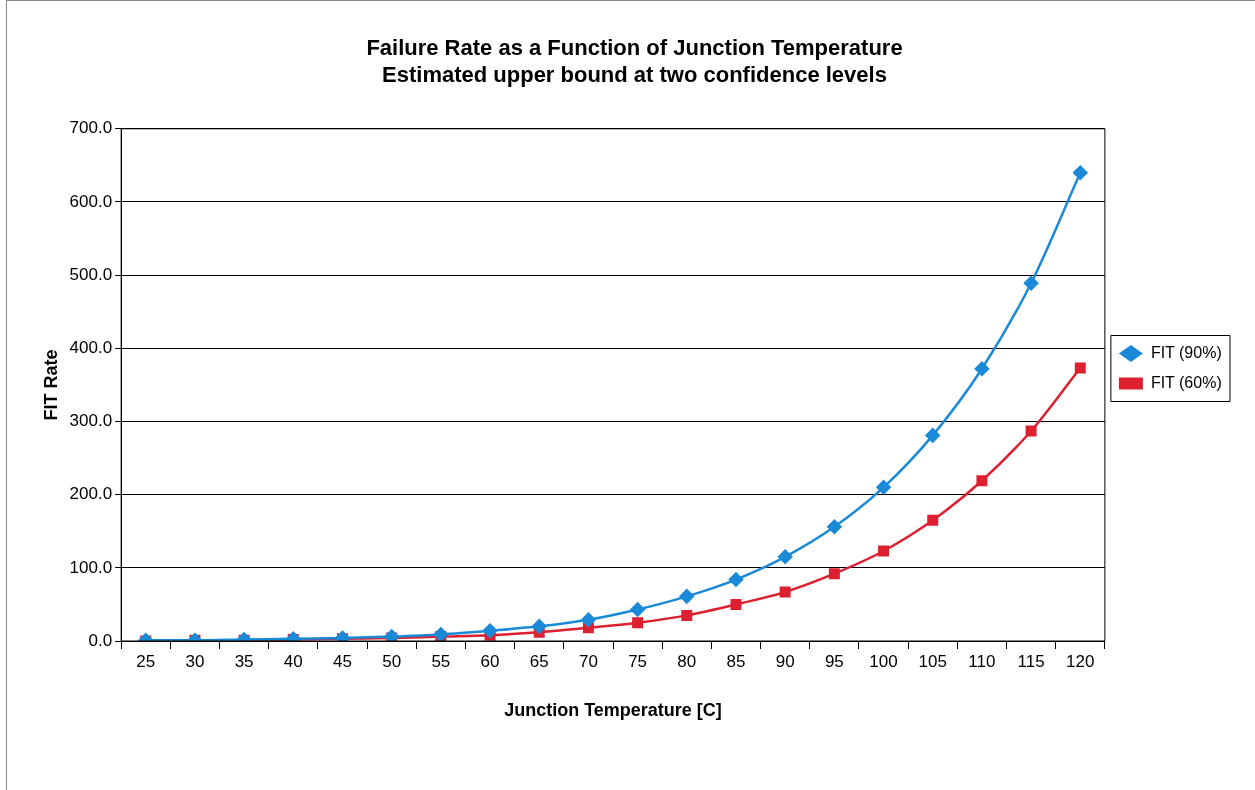 This screenshot has width=1255, height=790. Describe the element at coordinates (932, 661) in the screenshot. I see `x-tick-label: 105` at that location.